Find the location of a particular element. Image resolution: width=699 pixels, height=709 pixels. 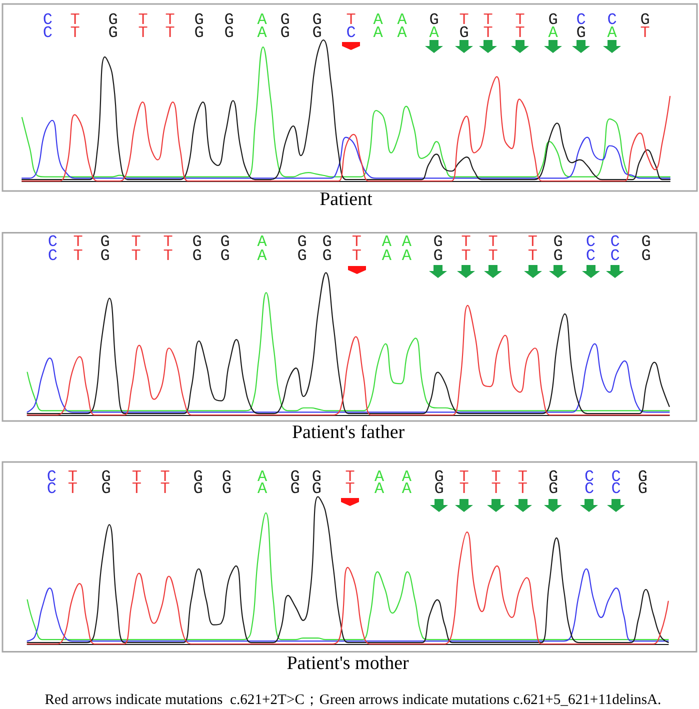

text: C T G T T G G A G G T A A G T T T G C C G is located at coordinates (349, 256).